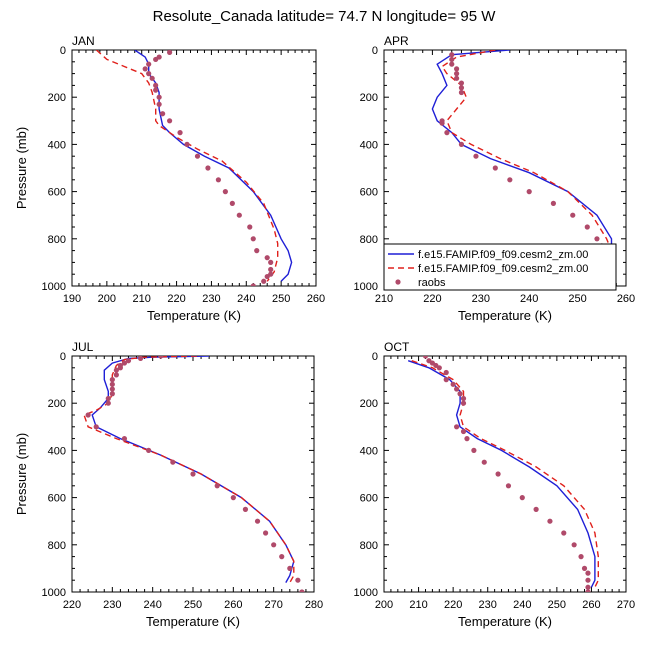 Image resolution: width=648 pixels, height=648 pixels. I want to click on x-tick-label: 210, so click(418, 605).